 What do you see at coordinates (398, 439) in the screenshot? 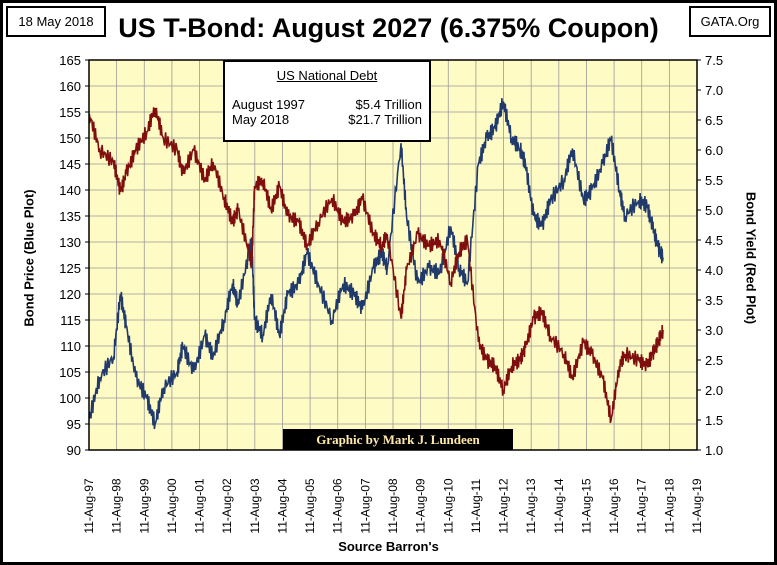
I see `credit-banner: Graphic by Mark J. Lundeen` at bounding box center [398, 439].